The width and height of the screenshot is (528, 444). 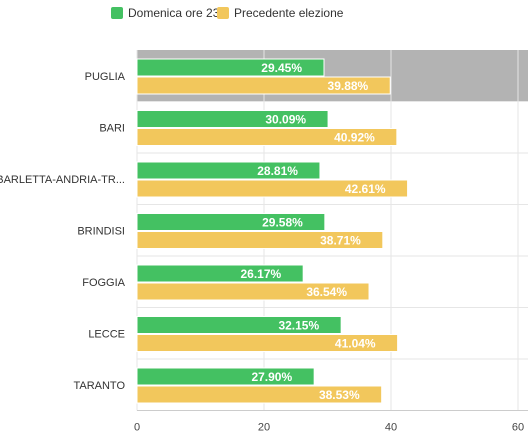 What do you see at coordinates (339, 395) in the screenshot?
I see `data-label-s2-6: 38.53%` at bounding box center [339, 395].